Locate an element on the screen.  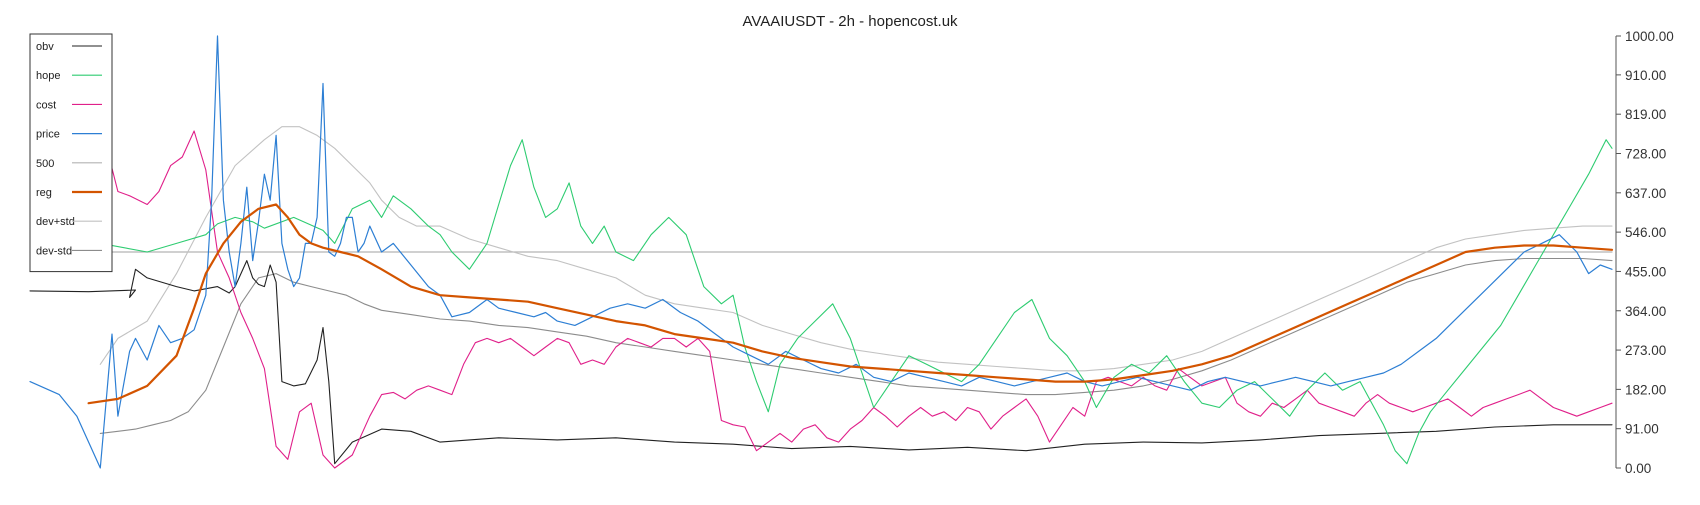
legend-label-dev-std: dev+std is located at coordinates (55, 222).